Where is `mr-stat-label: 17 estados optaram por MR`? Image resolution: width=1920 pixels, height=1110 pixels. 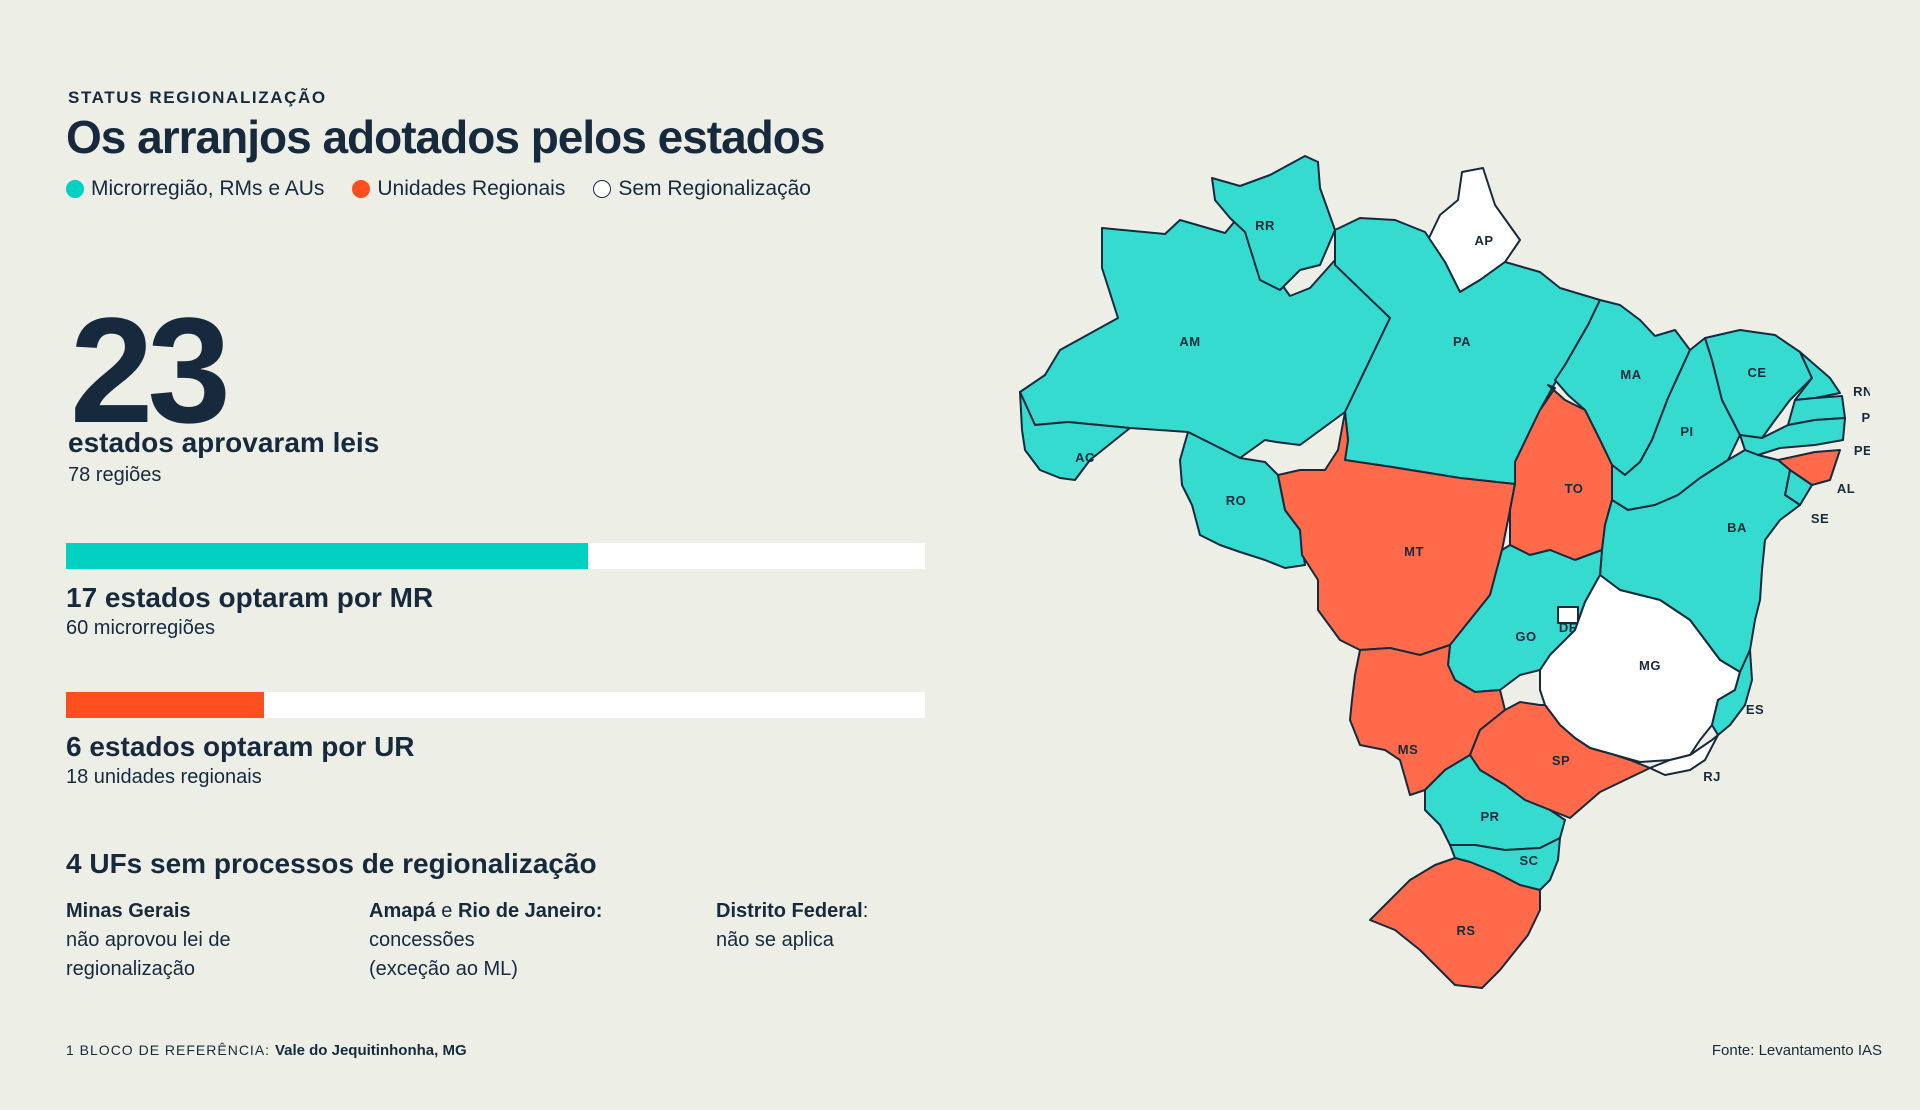
mr-stat-label: 17 estados optaram por MR is located at coordinates (250, 597).